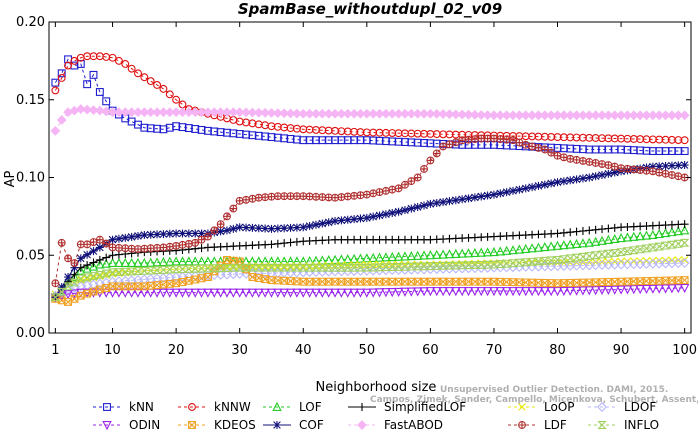  What do you see at coordinates (641, 425) in the screenshot?
I see `legend-label: INFLO` at bounding box center [641, 425].